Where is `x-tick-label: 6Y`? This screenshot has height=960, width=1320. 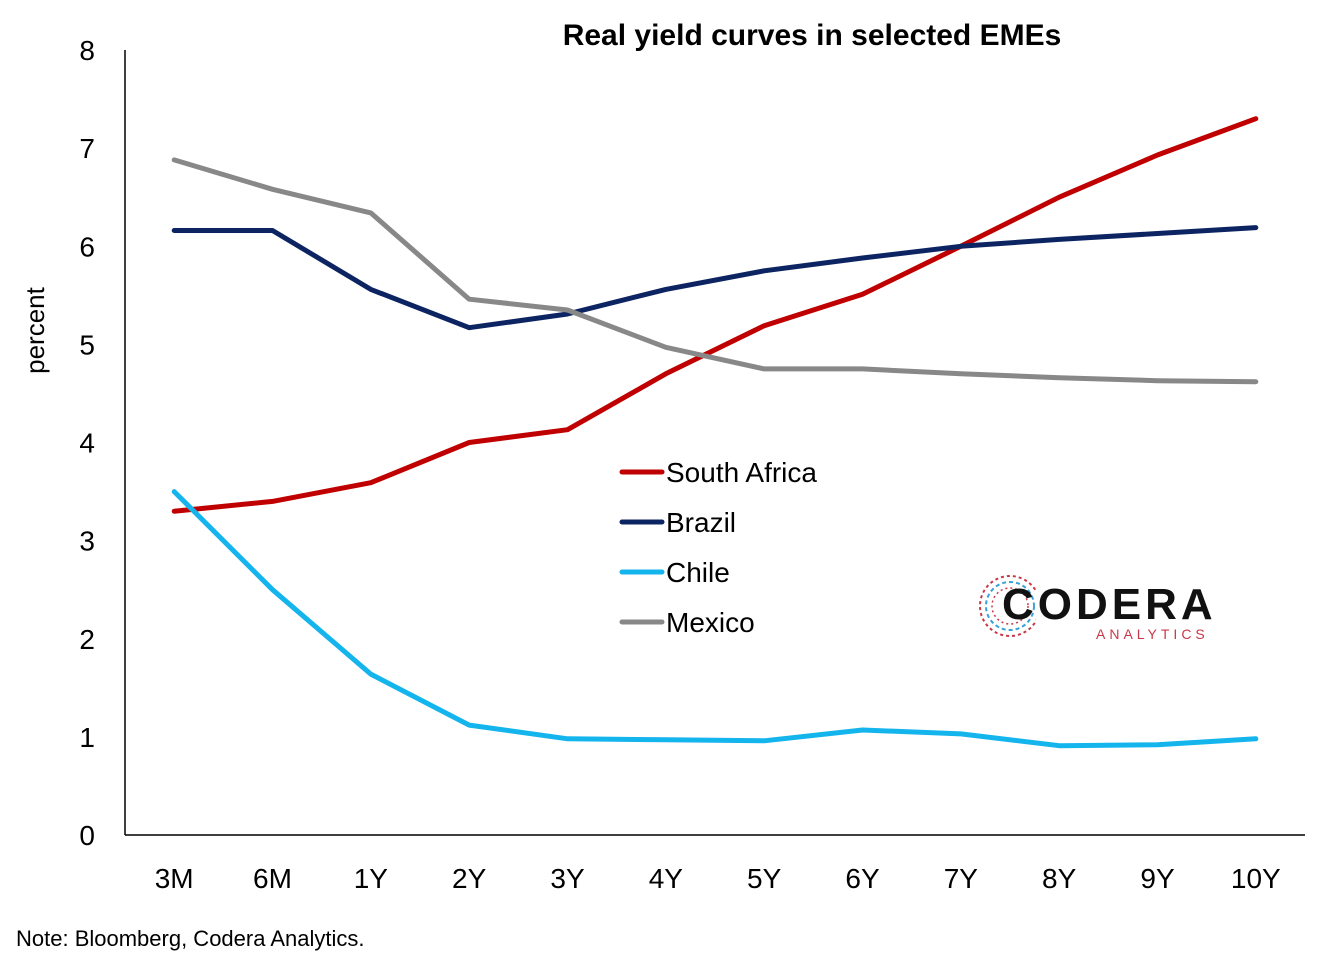 x-tick-label: 6Y is located at coordinates (862, 878).